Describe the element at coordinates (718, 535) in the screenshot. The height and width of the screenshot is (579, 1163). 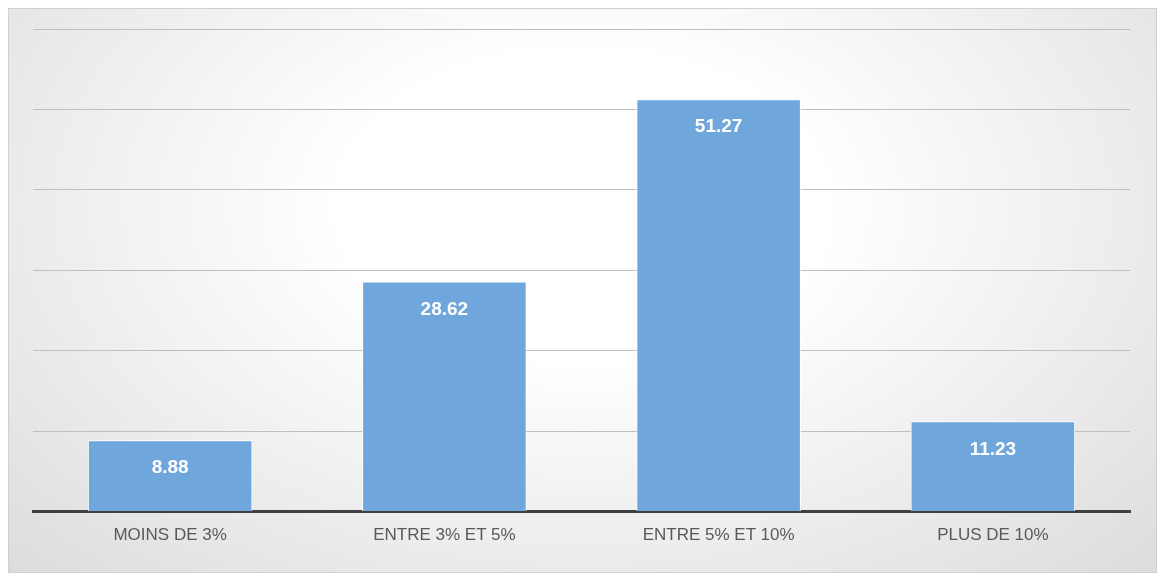
I see `x-tick-label: ENTRE 5% ET 10%` at that location.